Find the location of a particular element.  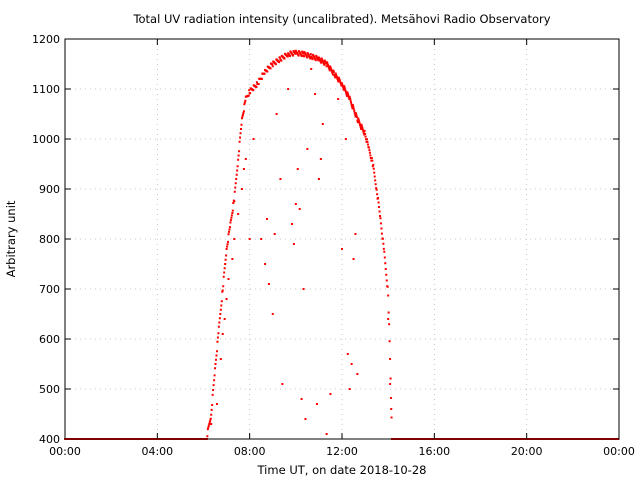

y-tick-label: 500 is located at coordinates (49, 389).